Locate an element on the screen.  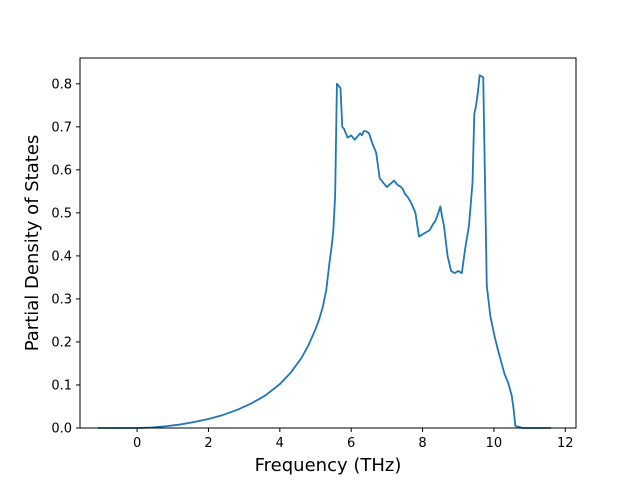
y-tick-label: 0.0 is located at coordinates (61, 429).